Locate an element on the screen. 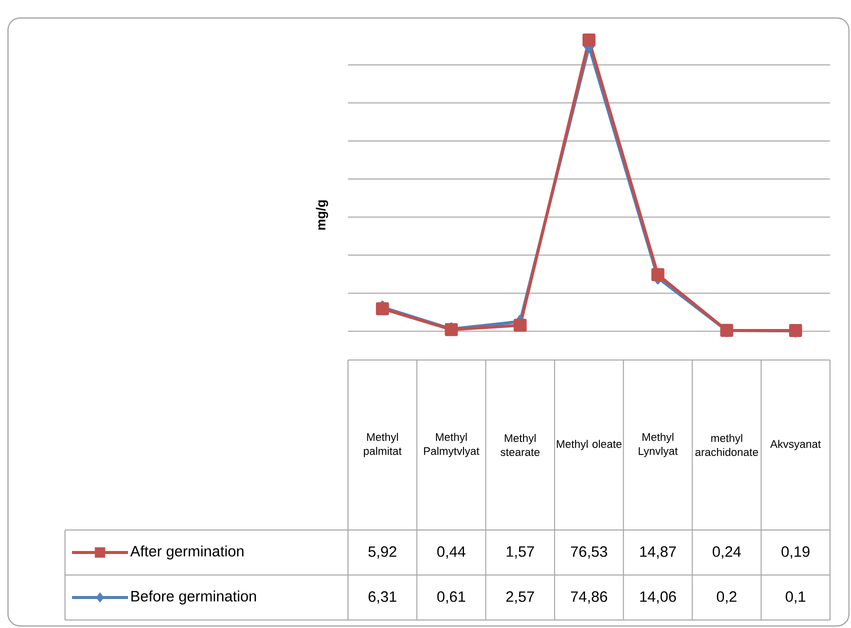  x-tick-label: Methyl stearate is located at coordinates (520, 445).